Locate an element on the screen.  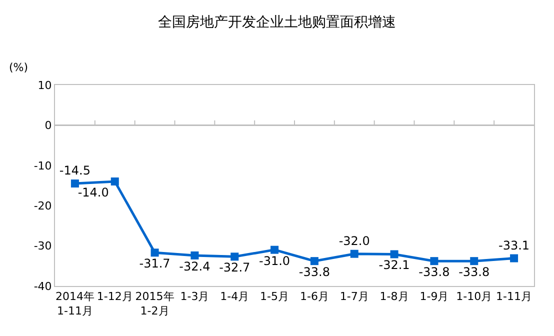
data-label: -14.0 is located at coordinates (93, 192).